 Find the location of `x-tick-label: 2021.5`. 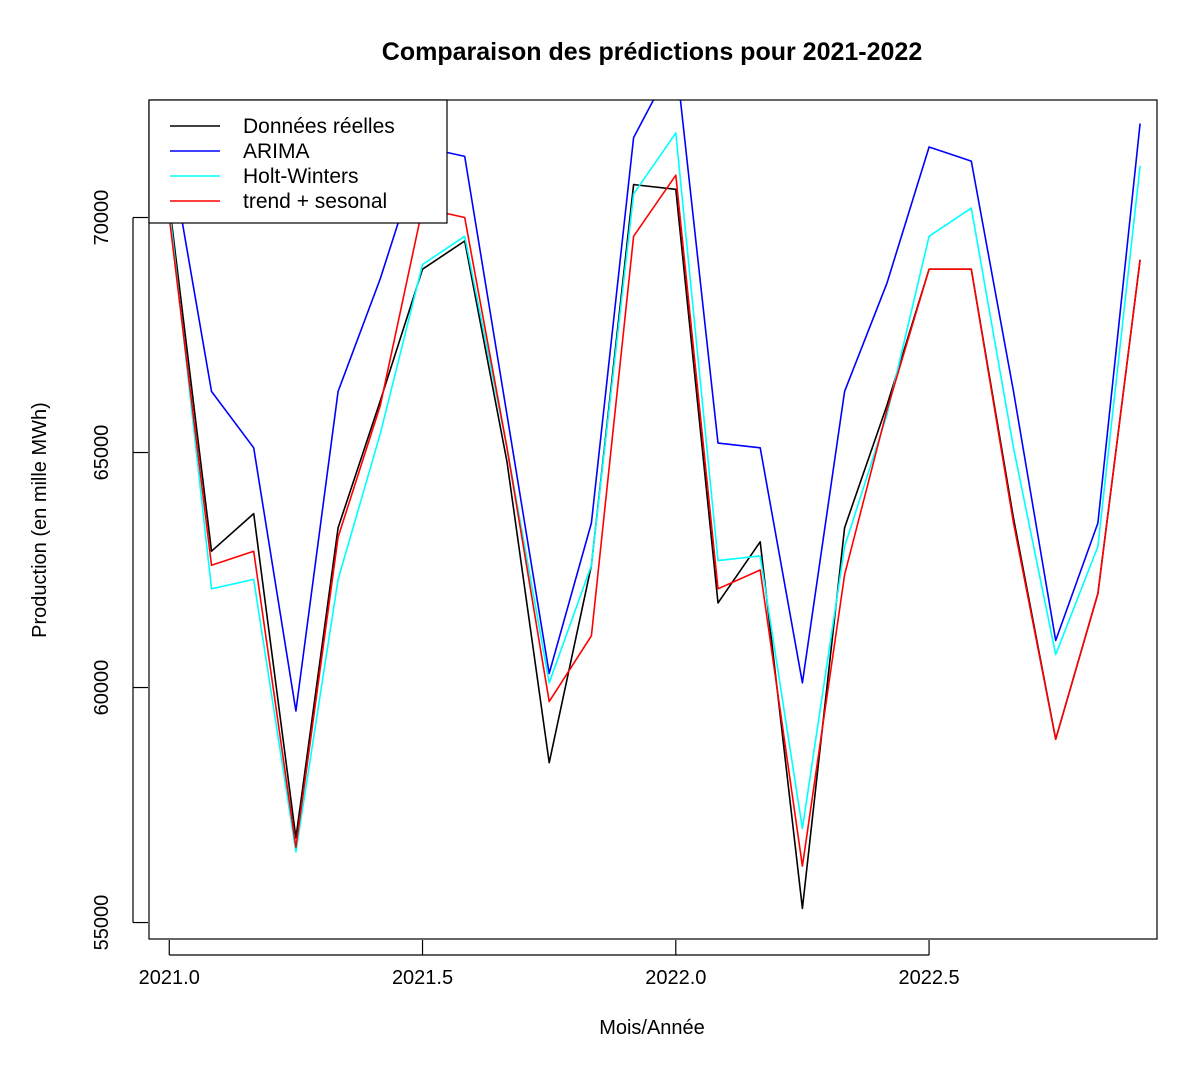

x-tick-label: 2021.5 is located at coordinates (422, 978).